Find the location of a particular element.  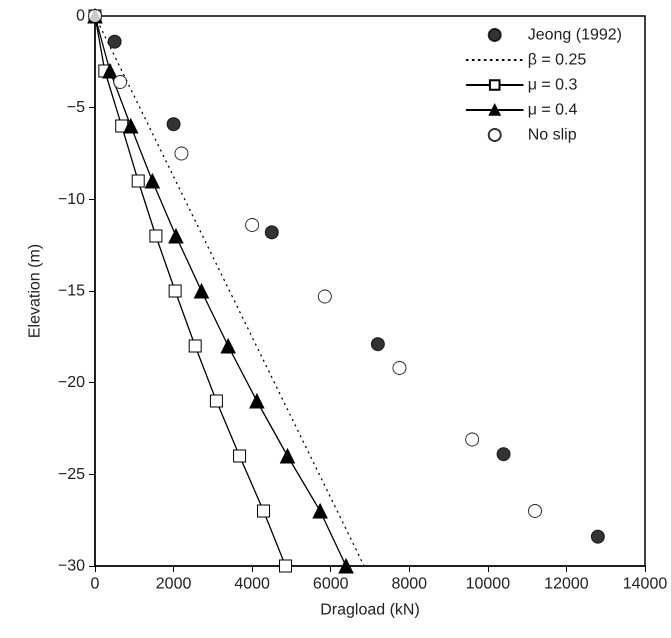

x-tick-label: 8000 is located at coordinates (409, 584).